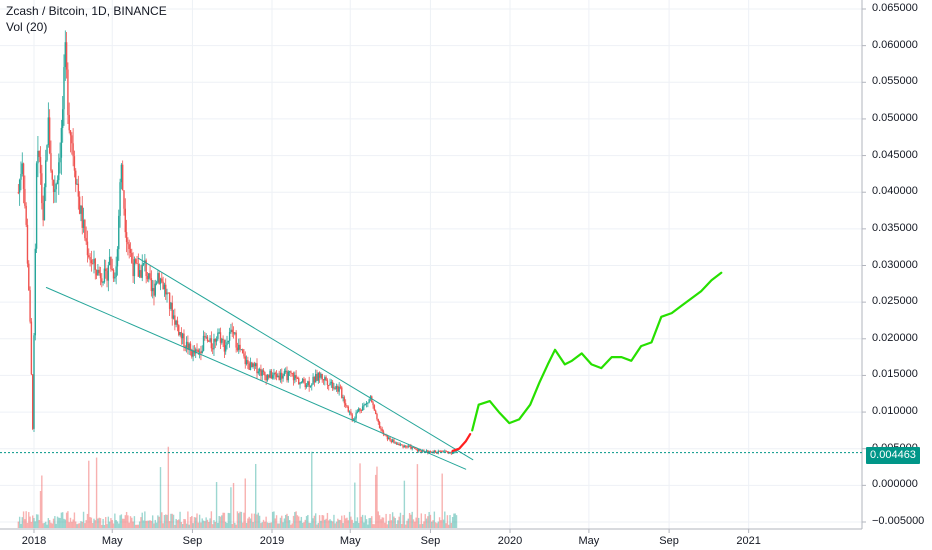 This screenshot has height=550, width=932. Describe the element at coordinates (895, 411) in the screenshot. I see `y-tick-label: 0.010000` at that location.